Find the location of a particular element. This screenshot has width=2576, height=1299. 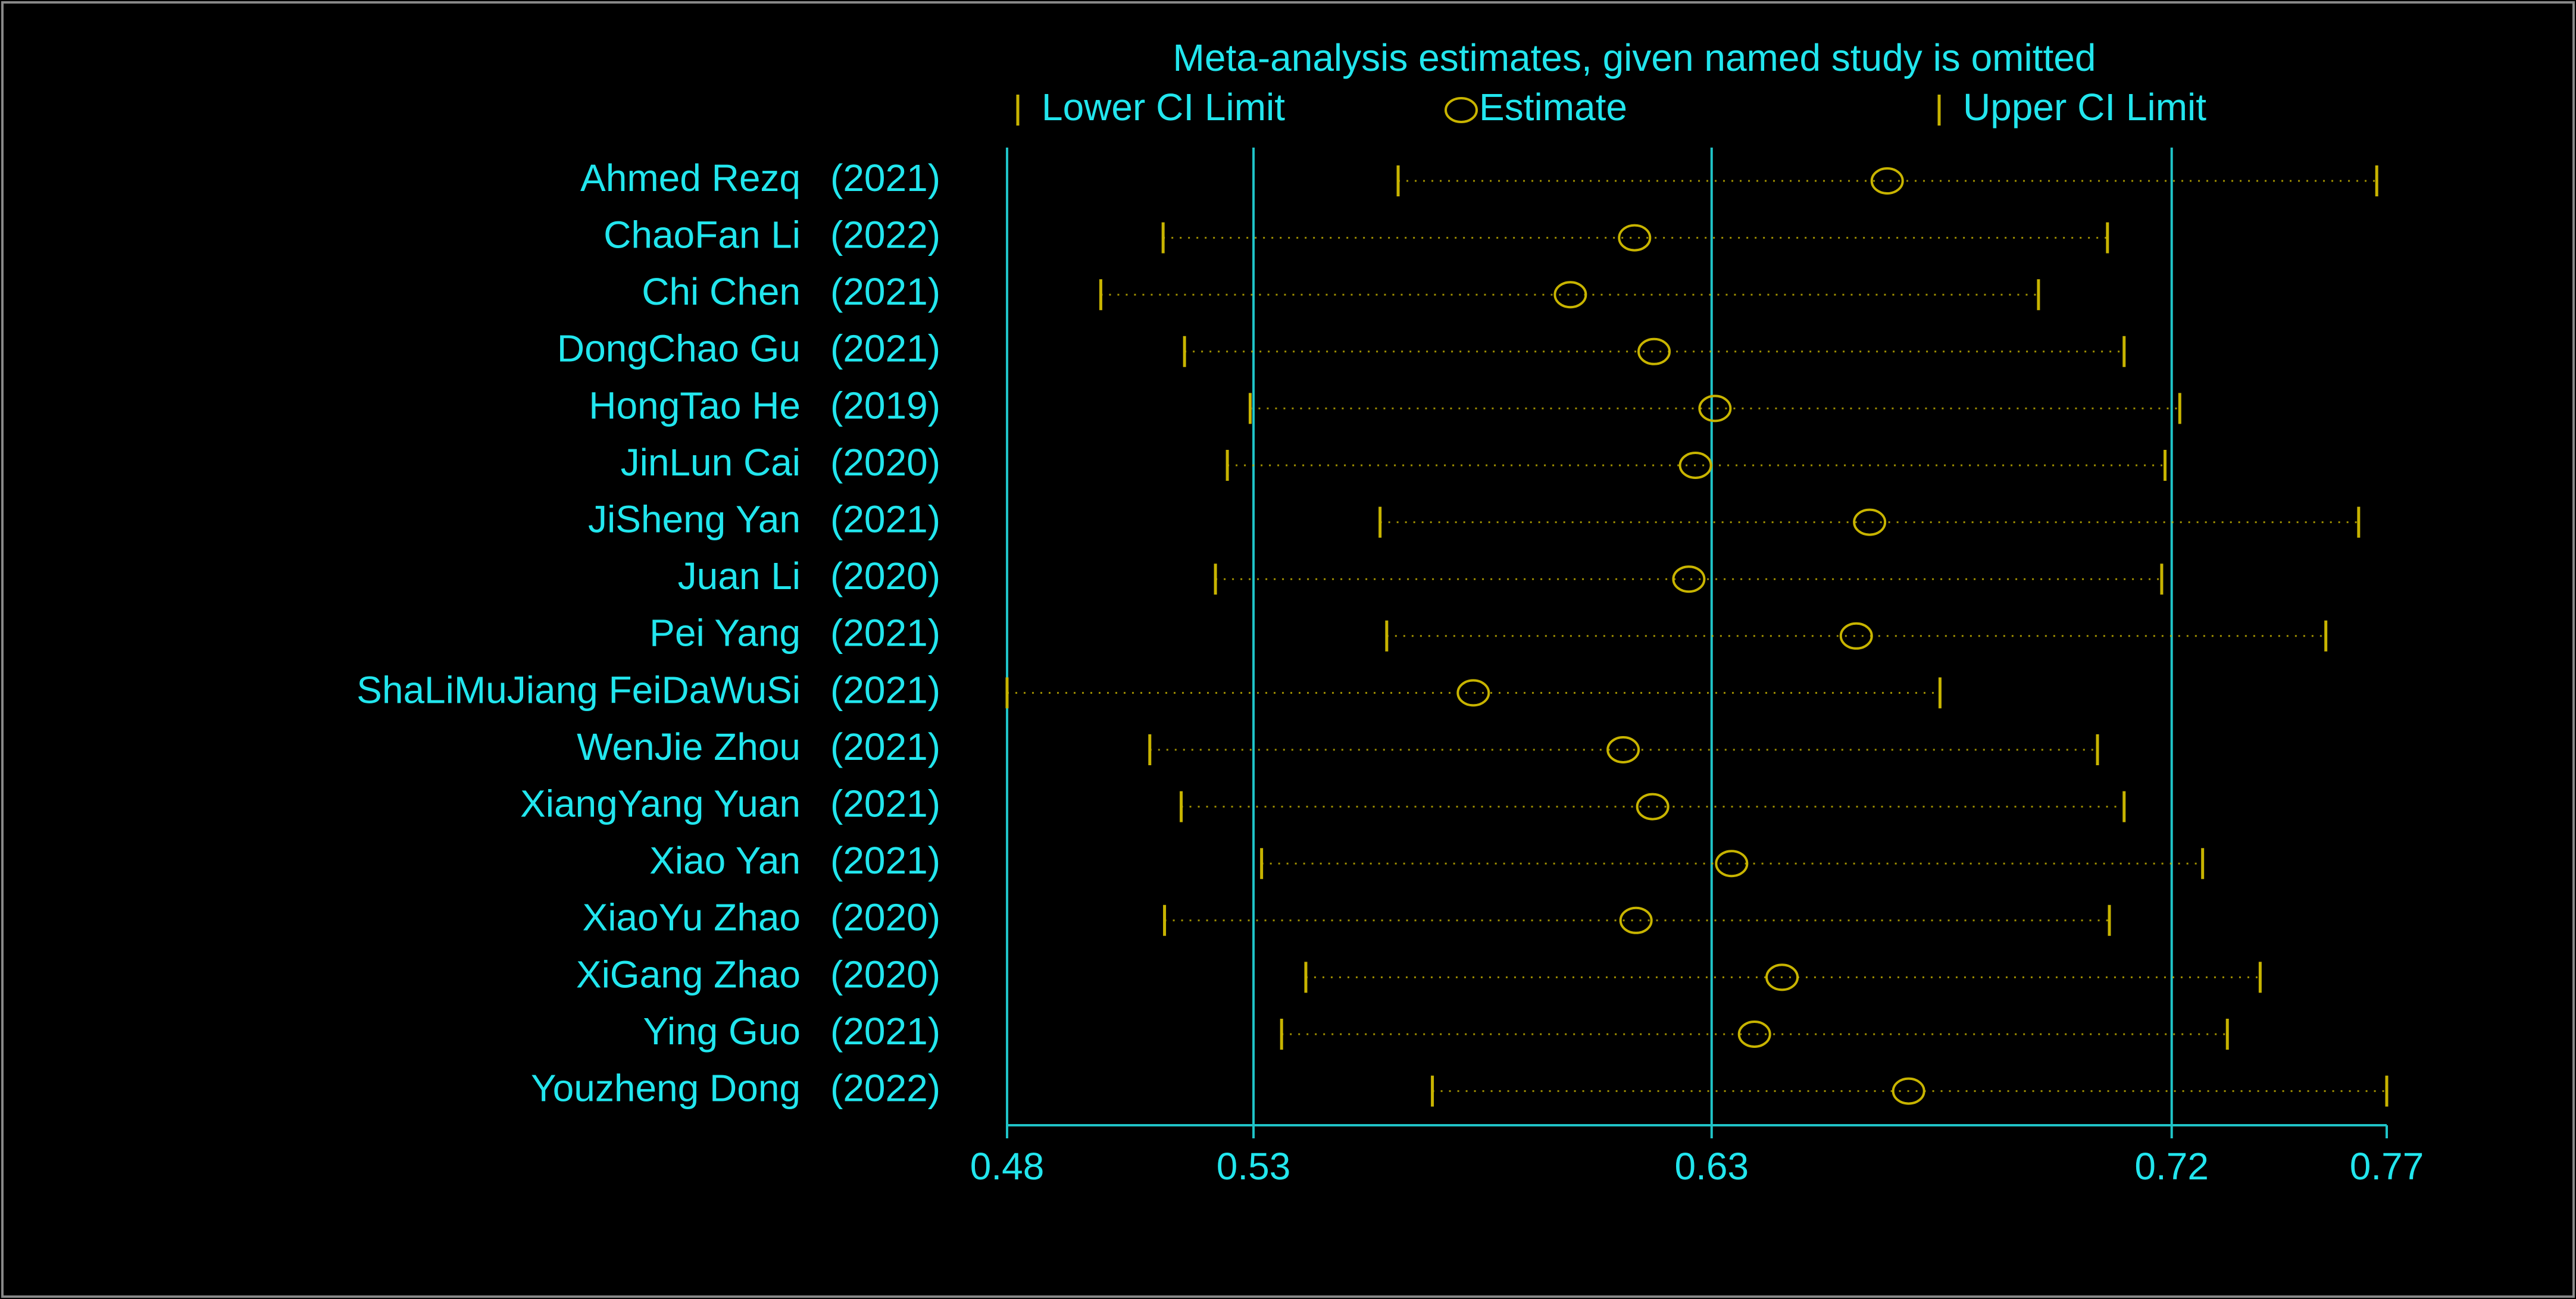

study-name: Youzheng Dong is located at coordinates (666, 1089).